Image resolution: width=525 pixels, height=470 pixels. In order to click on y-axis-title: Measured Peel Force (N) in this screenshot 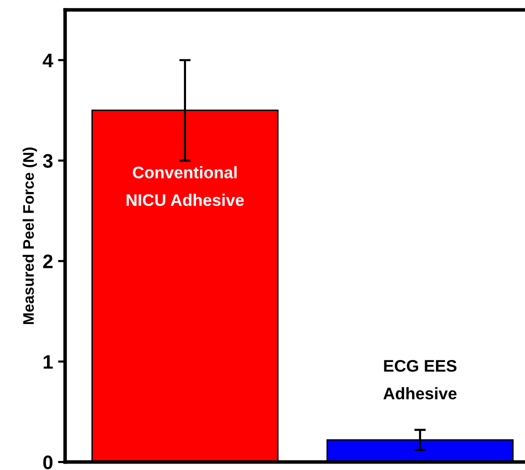, I will do `click(29, 236)`.